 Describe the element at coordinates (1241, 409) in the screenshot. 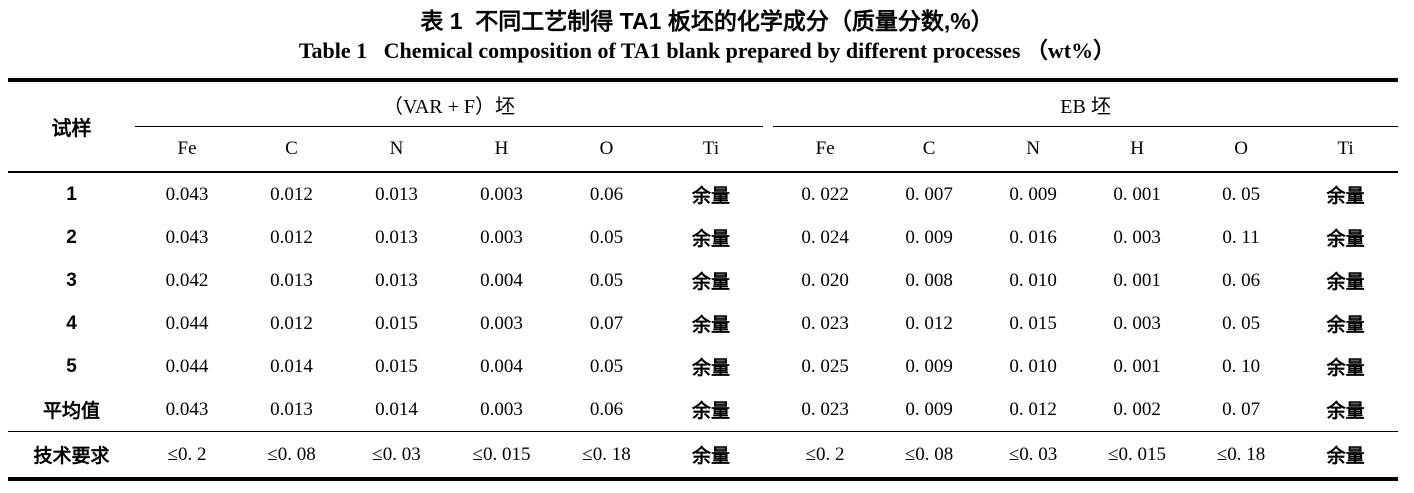

I see `value-cell: 0. 07` at that location.